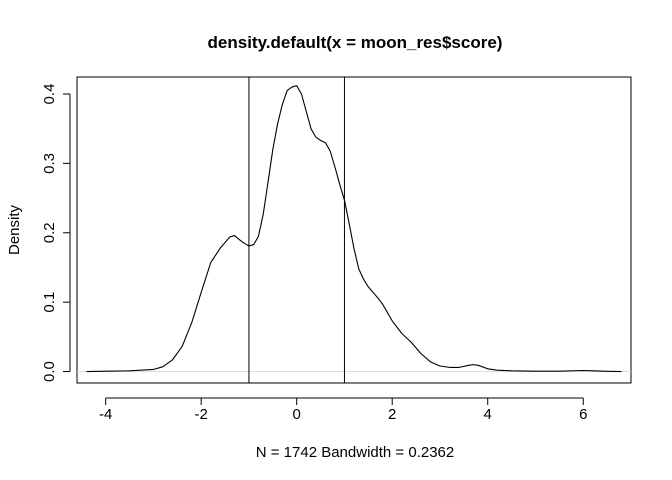  What do you see at coordinates (49, 371) in the screenshot?
I see `y-tick-label: 0.0` at bounding box center [49, 371].